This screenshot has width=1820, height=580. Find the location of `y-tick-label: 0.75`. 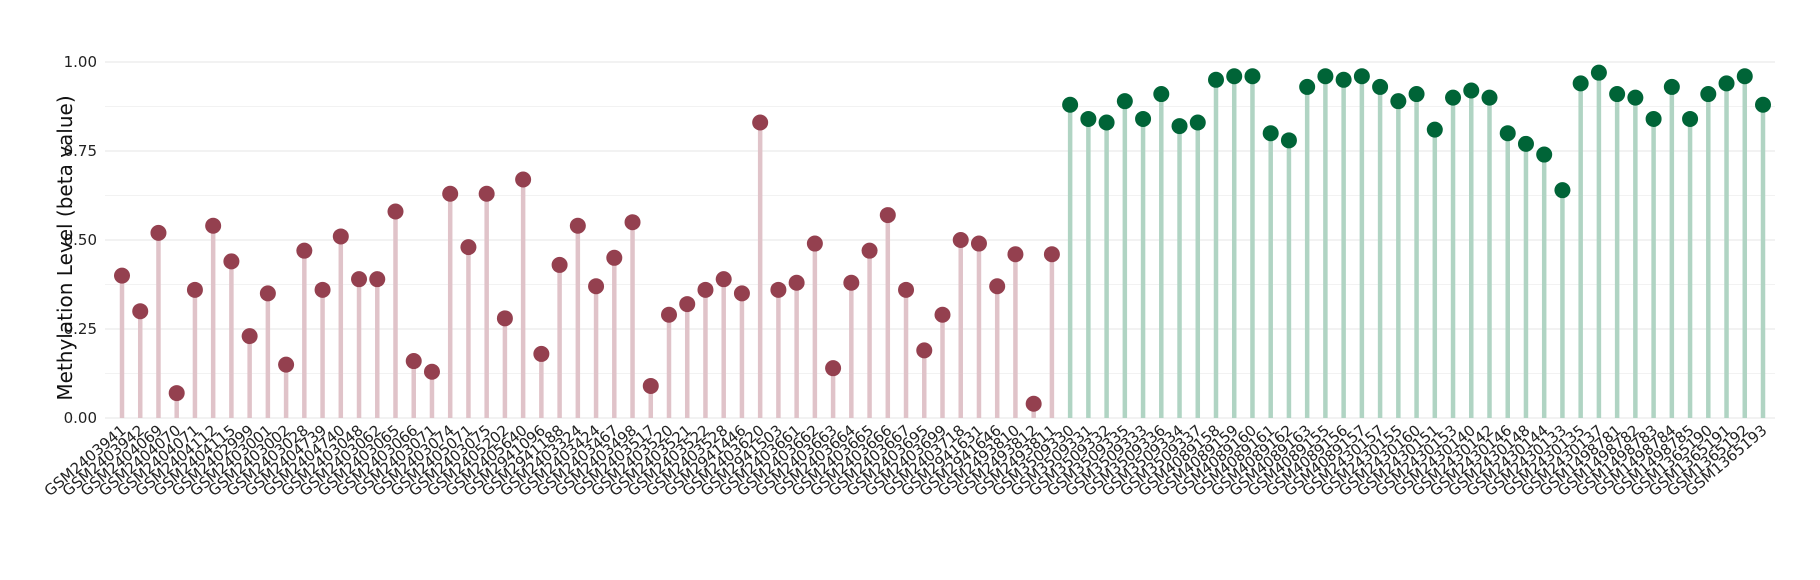

y-tick-label: 0.75 is located at coordinates (80, 151).